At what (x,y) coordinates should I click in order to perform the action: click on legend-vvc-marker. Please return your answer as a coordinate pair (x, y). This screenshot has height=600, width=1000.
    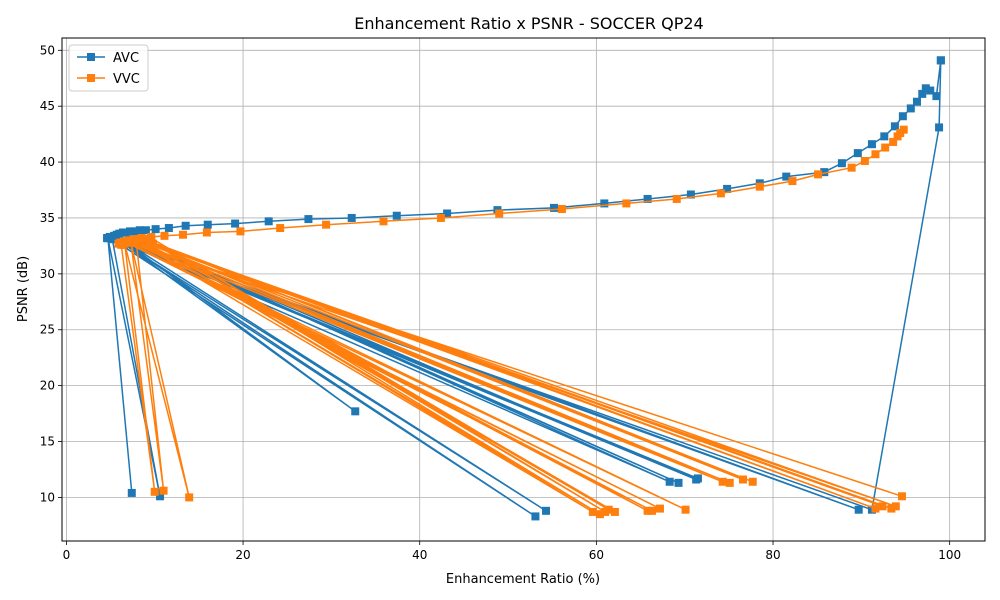
    Looking at the image, I should click on (91, 78).